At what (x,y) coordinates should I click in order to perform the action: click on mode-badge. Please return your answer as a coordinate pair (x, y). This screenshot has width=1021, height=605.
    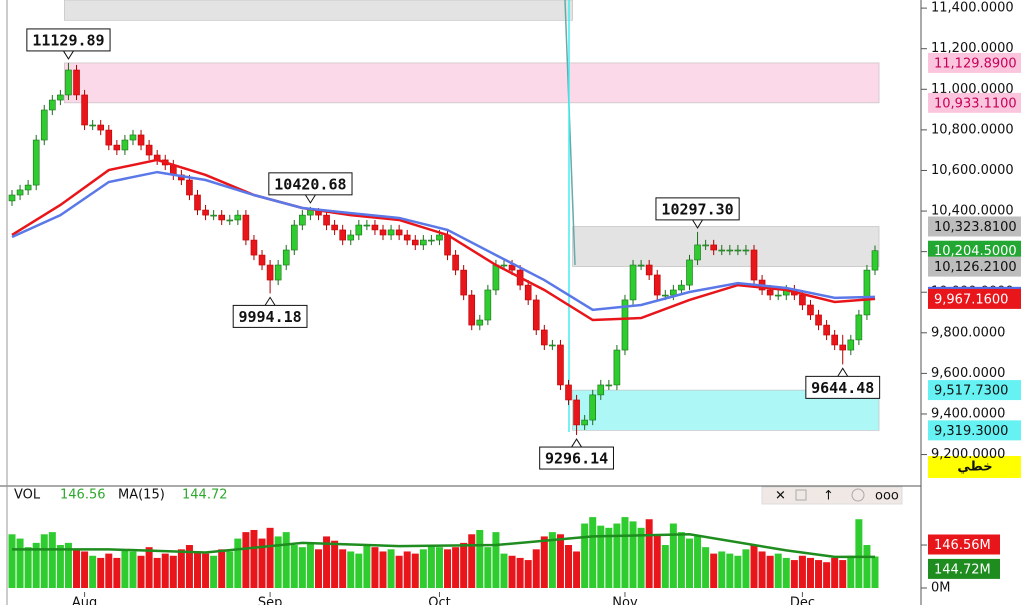
    Looking at the image, I should click on (974, 467).